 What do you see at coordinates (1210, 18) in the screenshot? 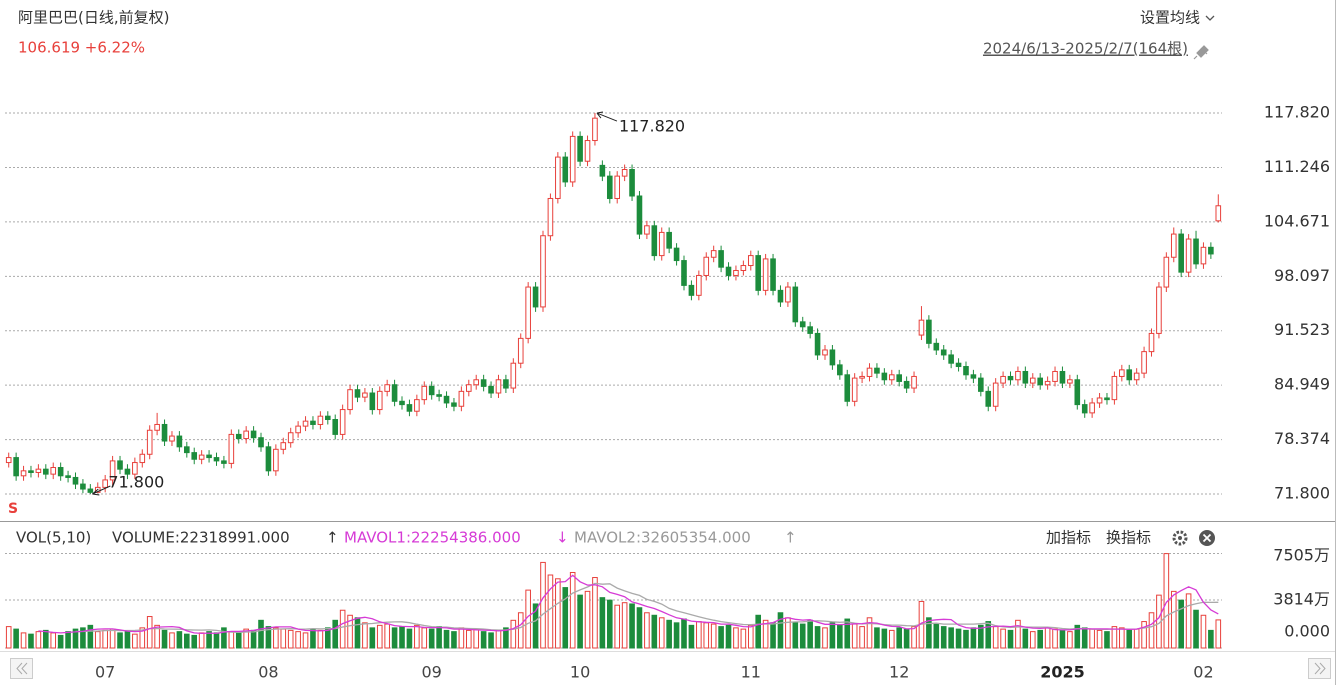
I see `dropdown-icon` at bounding box center [1210, 18].